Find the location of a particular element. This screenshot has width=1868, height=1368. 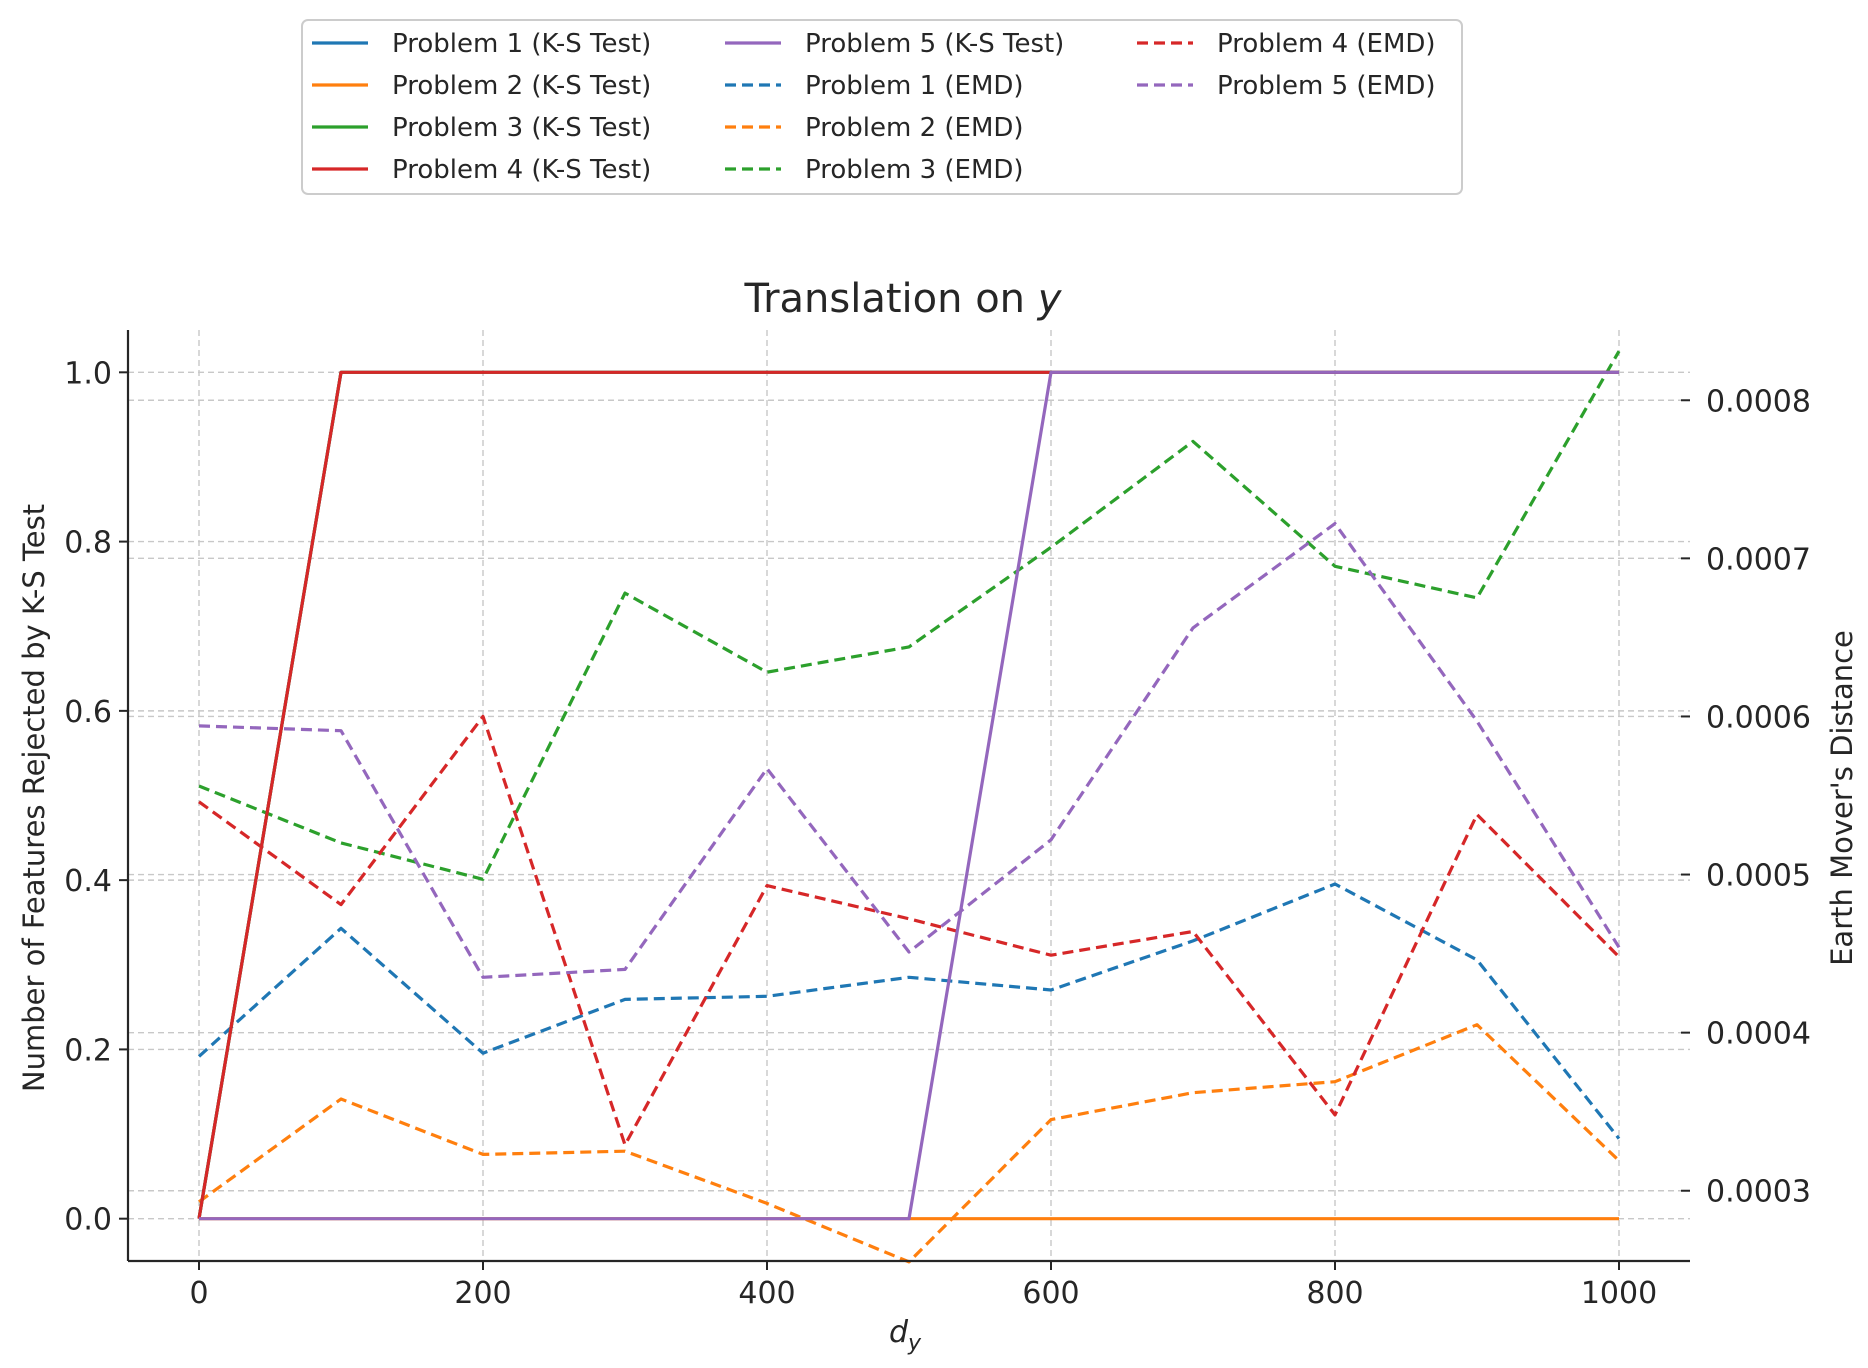

legend-entry-label: Problem 5 (K-S Test) is located at coordinates (934, 44).